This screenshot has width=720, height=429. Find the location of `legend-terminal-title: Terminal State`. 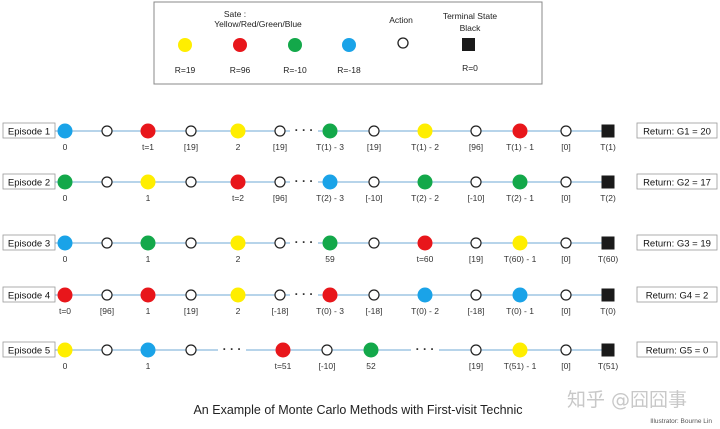

legend-terminal-title: Terminal State is located at coordinates (470, 16).